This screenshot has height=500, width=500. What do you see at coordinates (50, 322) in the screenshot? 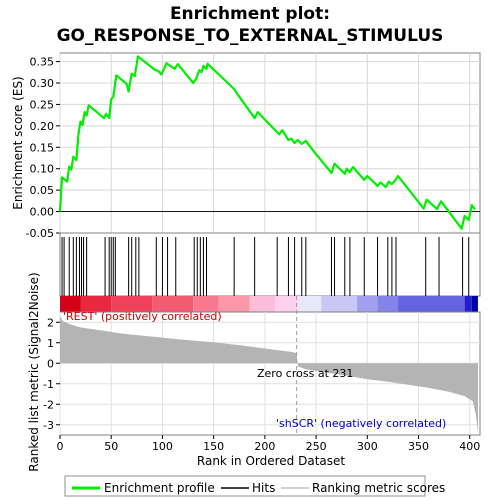
I see `metric-tick-label: 2` at bounding box center [50, 322].